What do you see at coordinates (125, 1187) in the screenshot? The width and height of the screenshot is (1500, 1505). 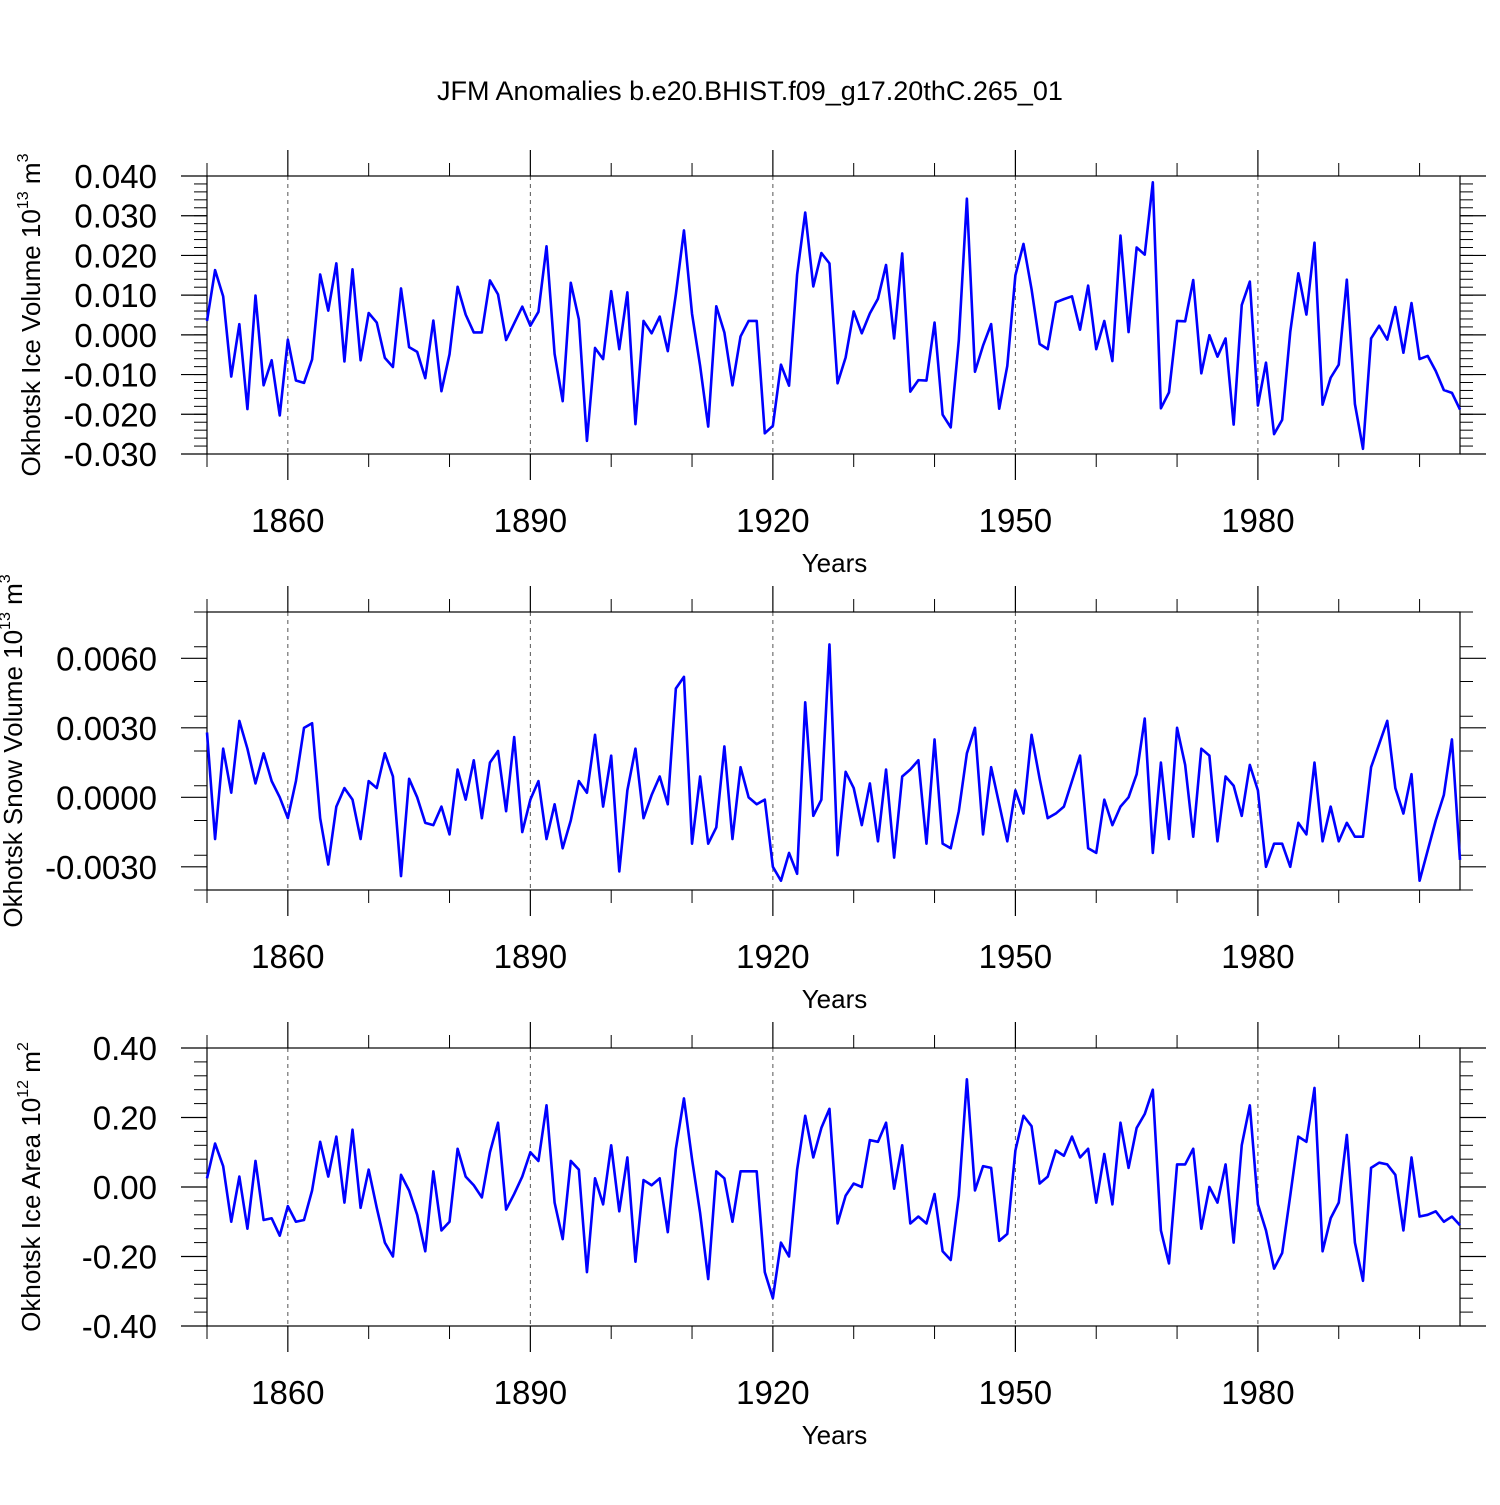 I see `y-tick-label: 0.00` at bounding box center [125, 1187].